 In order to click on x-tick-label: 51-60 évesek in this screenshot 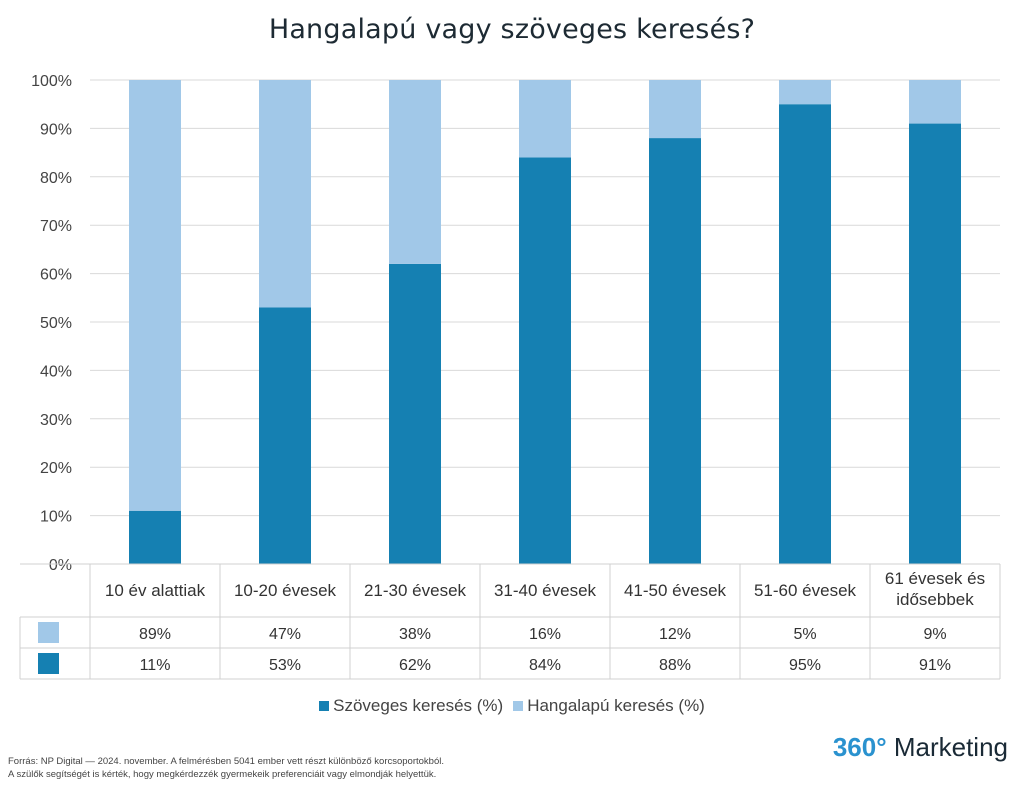, I will do `click(805, 590)`.